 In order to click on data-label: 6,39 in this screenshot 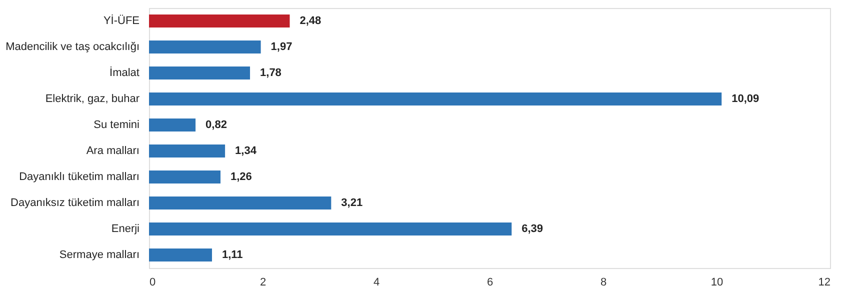, I will do `click(533, 229)`.